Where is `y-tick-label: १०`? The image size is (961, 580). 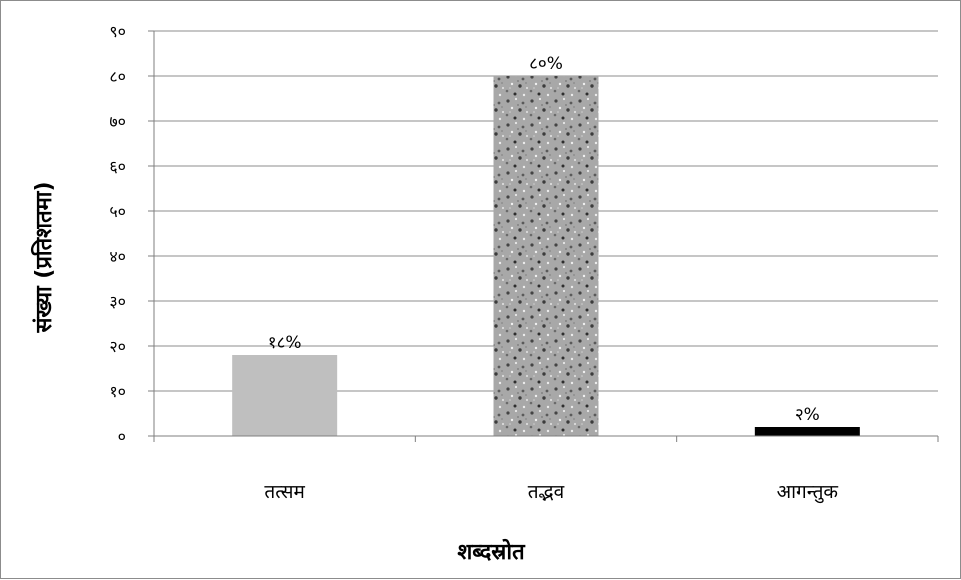 y-tick-label: १० is located at coordinates (117, 391).